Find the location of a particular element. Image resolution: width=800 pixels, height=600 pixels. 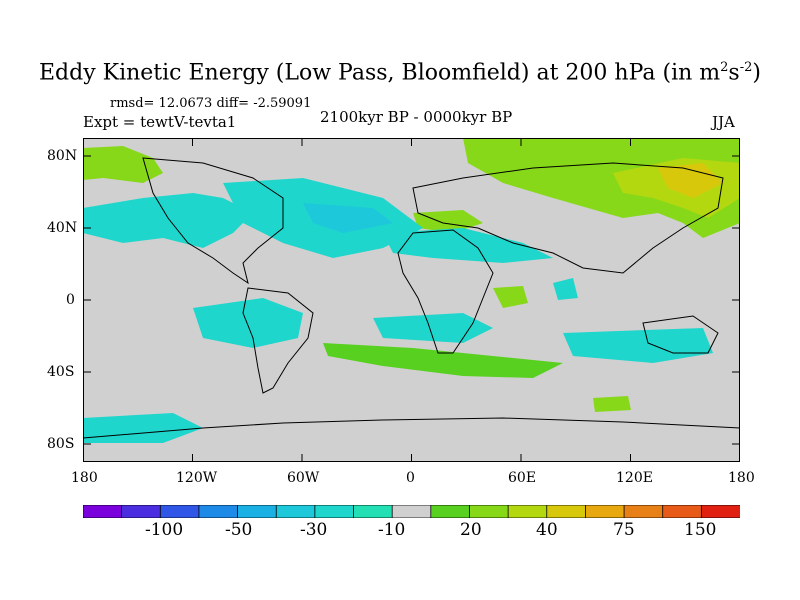

lat-tick-0: 0 is located at coordinates (70, 300).